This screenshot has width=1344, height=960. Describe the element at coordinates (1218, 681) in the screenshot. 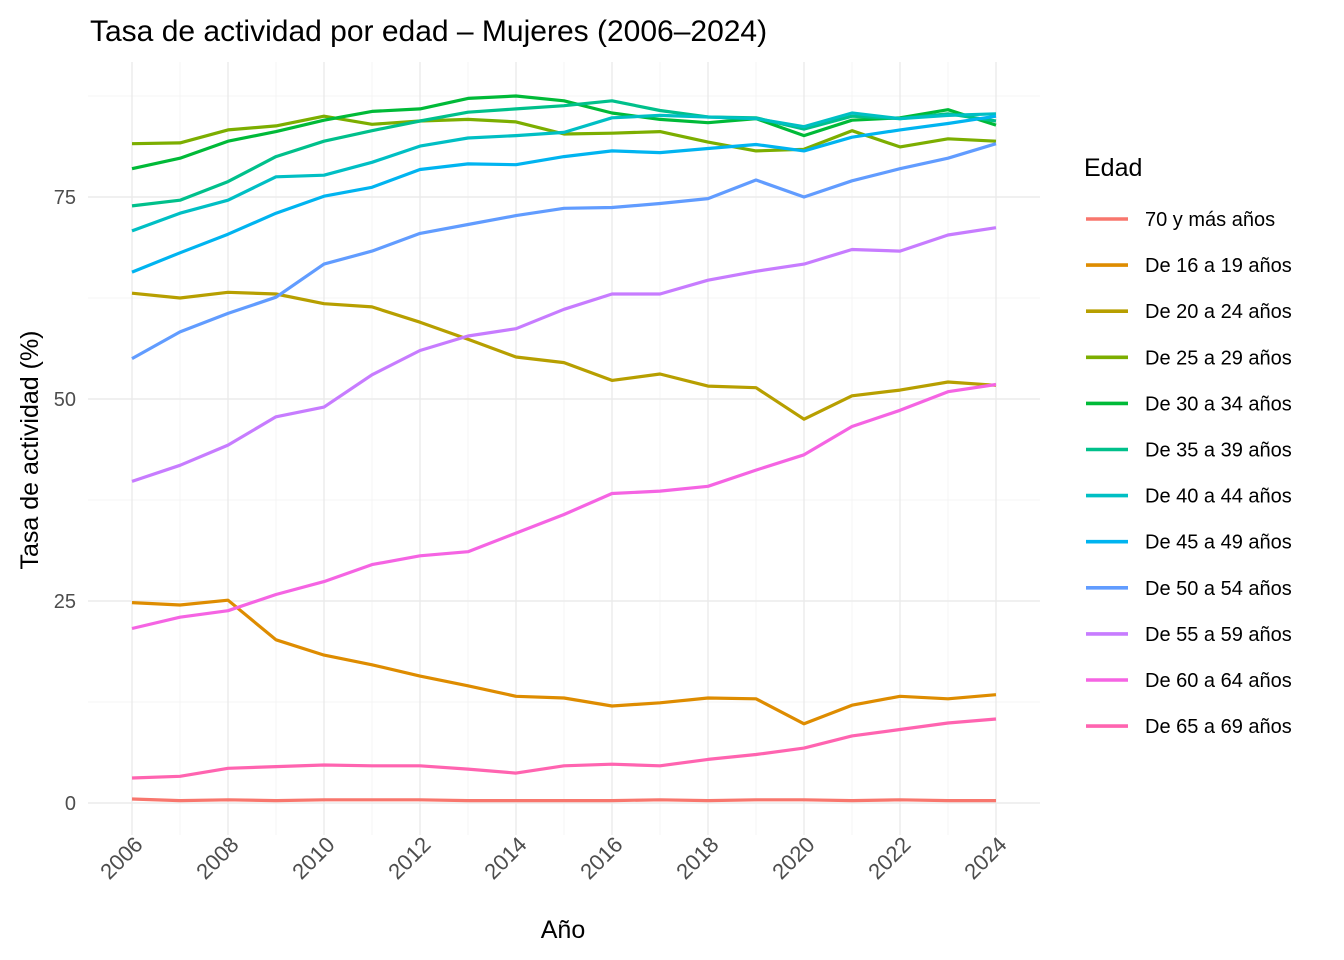

I see `legend-label: De 60 a 64 años` at that location.